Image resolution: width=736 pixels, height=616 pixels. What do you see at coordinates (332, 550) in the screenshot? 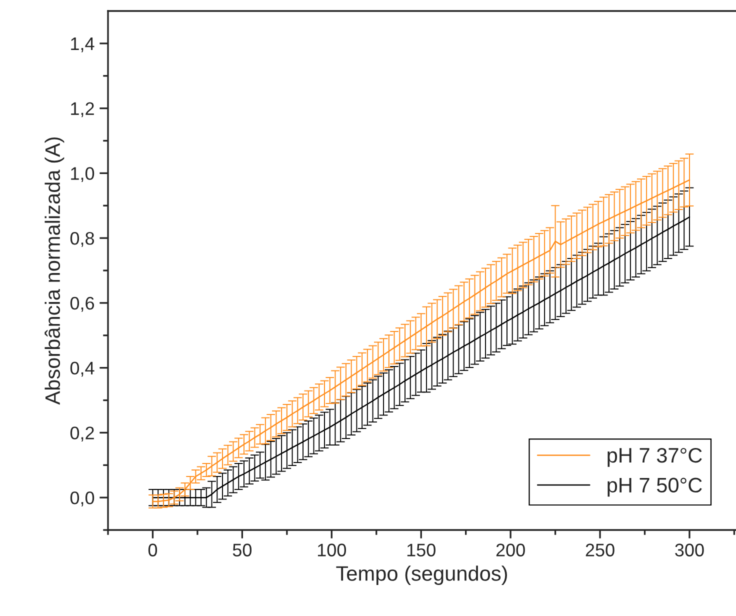
I see `x-tick-label: 100` at bounding box center [332, 550].